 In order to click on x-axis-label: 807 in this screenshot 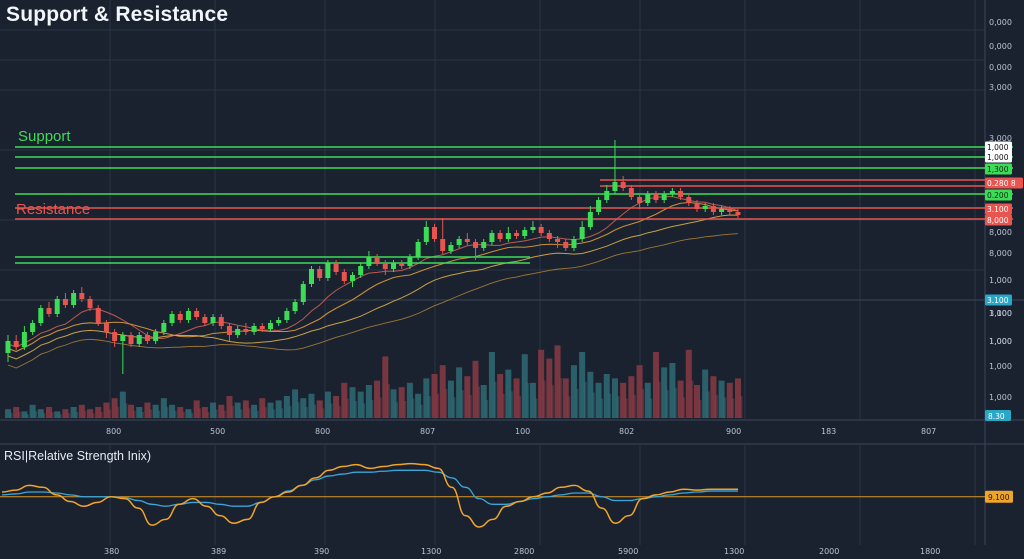, I will do `click(427, 431)`.